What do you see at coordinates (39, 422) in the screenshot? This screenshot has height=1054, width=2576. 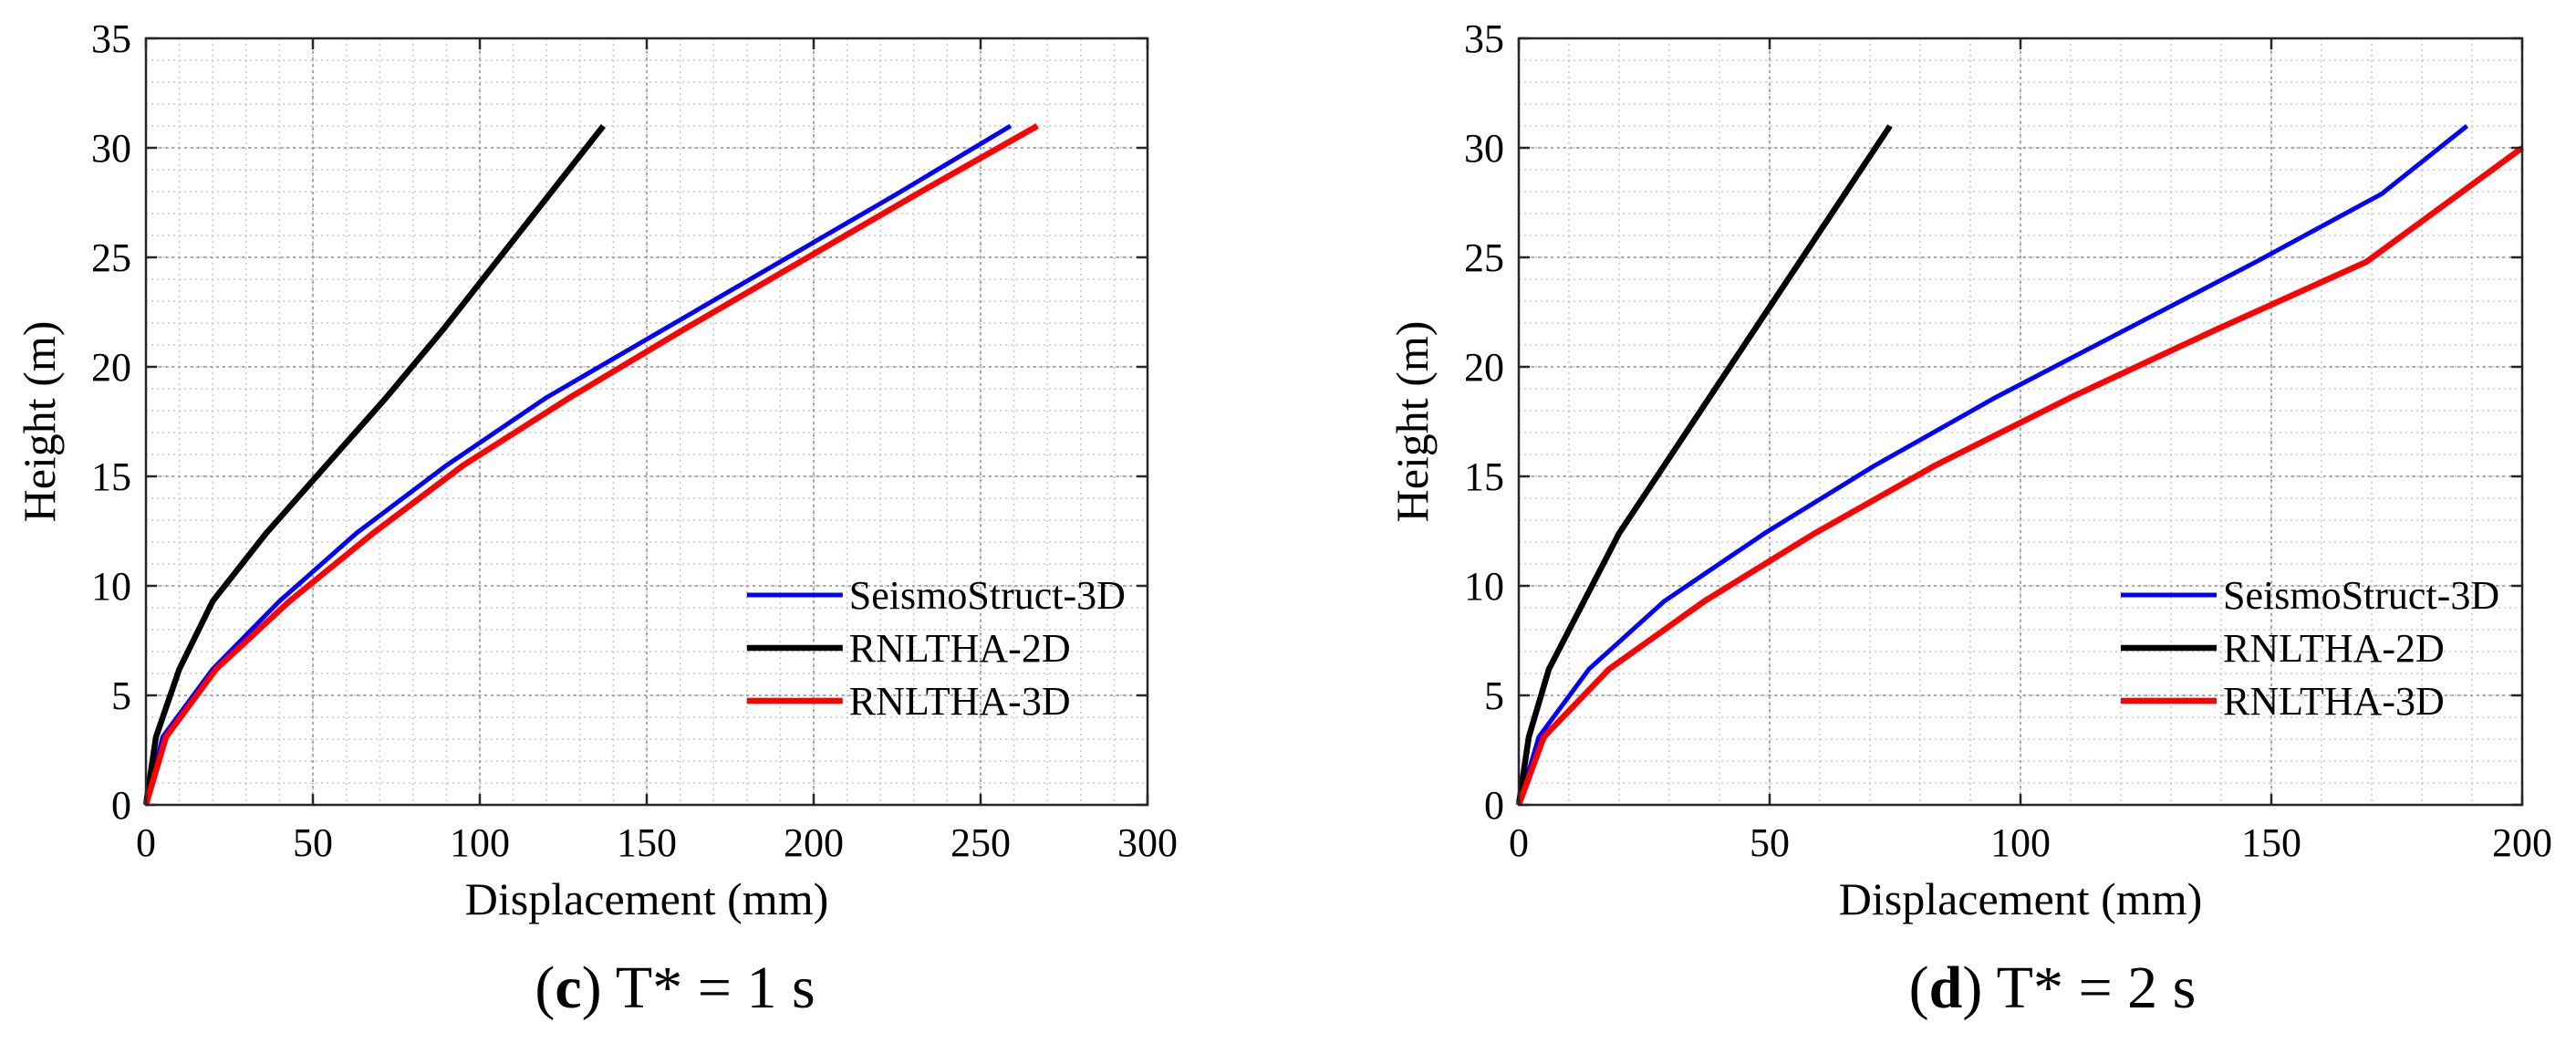 I see `panel-c-y-axis-label: Height (m)` at bounding box center [39, 422].